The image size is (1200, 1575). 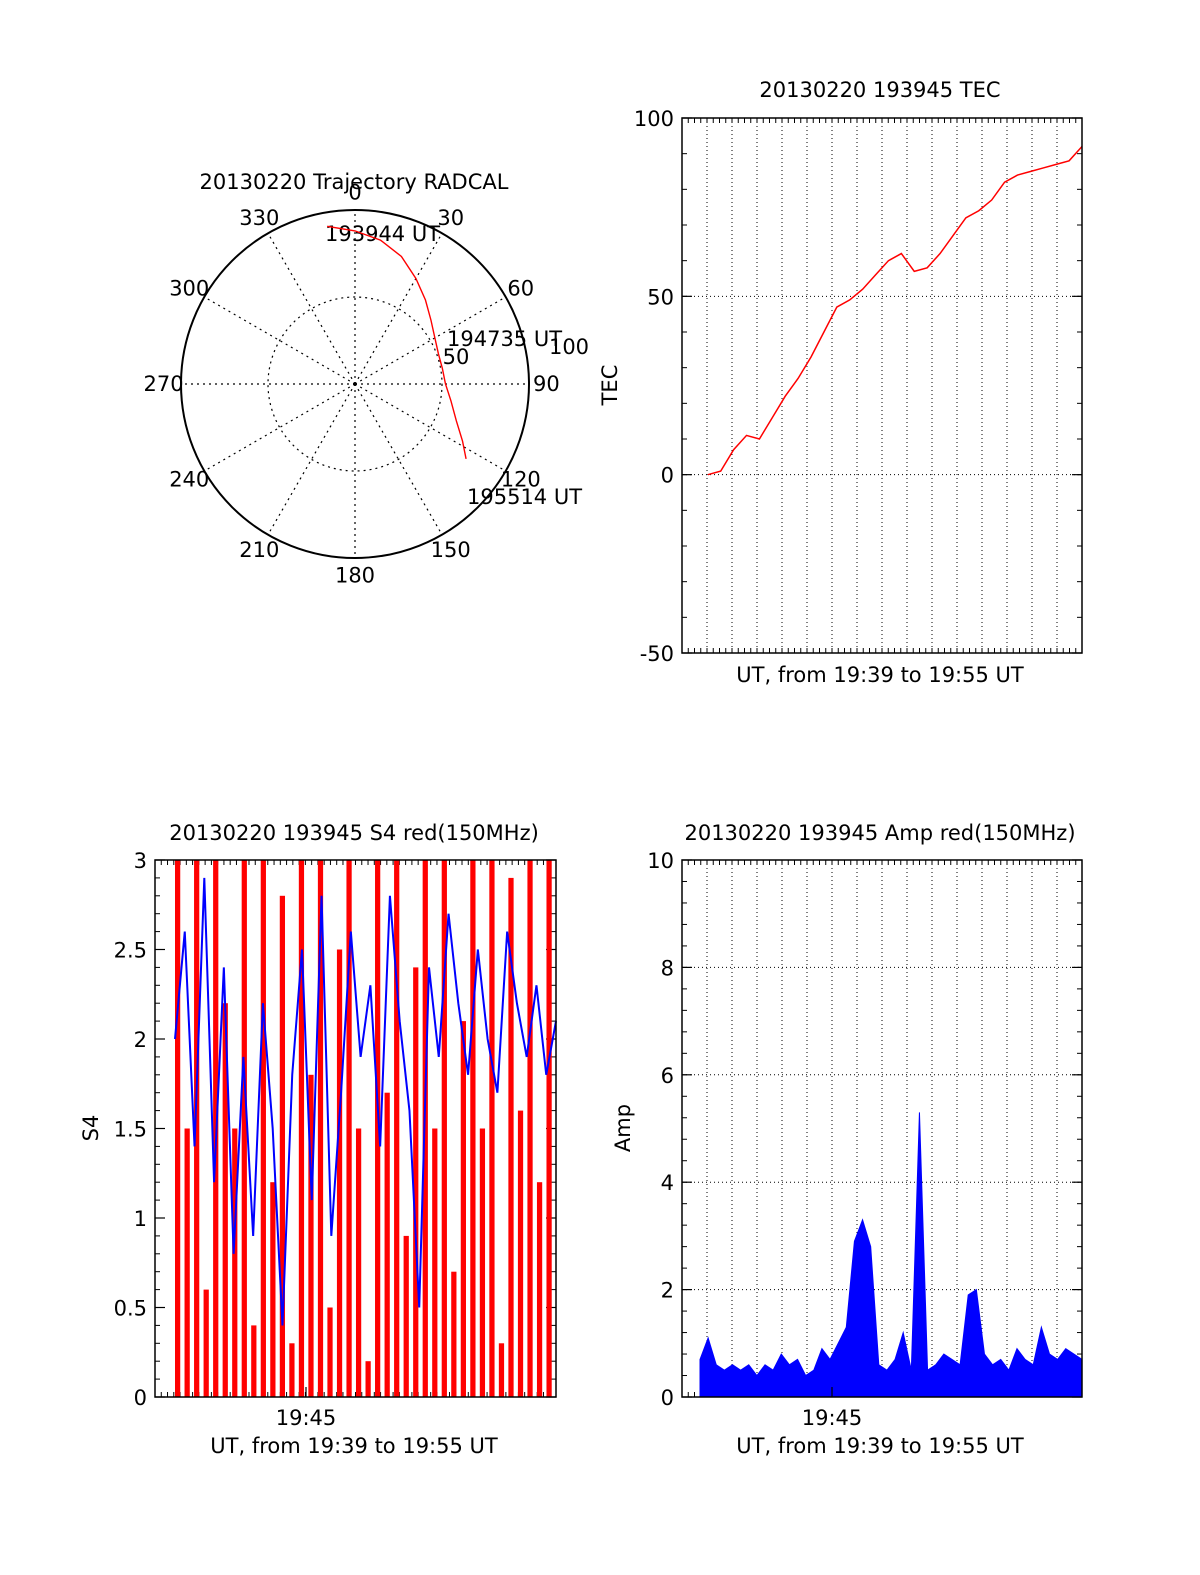 I want to click on amp-ylabel: Amp, so click(x=623, y=1128).